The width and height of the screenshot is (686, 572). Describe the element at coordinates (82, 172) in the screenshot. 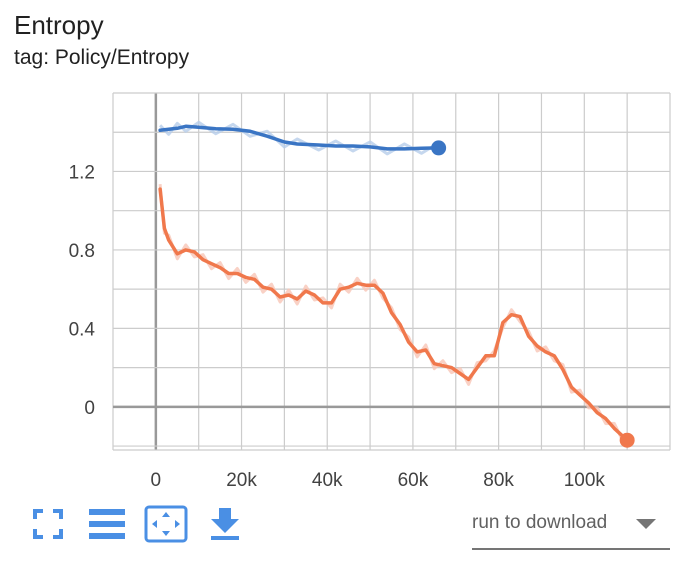

I see `y-tick-label: 1.2` at that location.